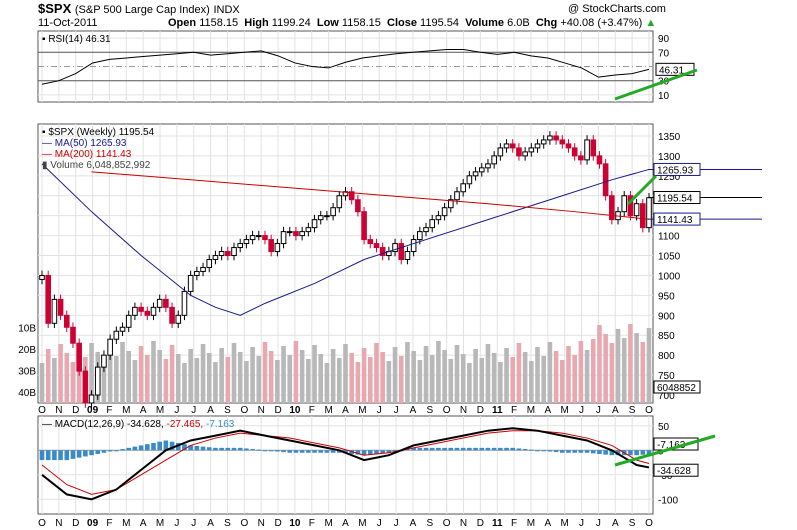 The height and width of the screenshot is (530, 797). Describe the element at coordinates (677, 387) in the screenshot. I see `volume-last-box` at that location.